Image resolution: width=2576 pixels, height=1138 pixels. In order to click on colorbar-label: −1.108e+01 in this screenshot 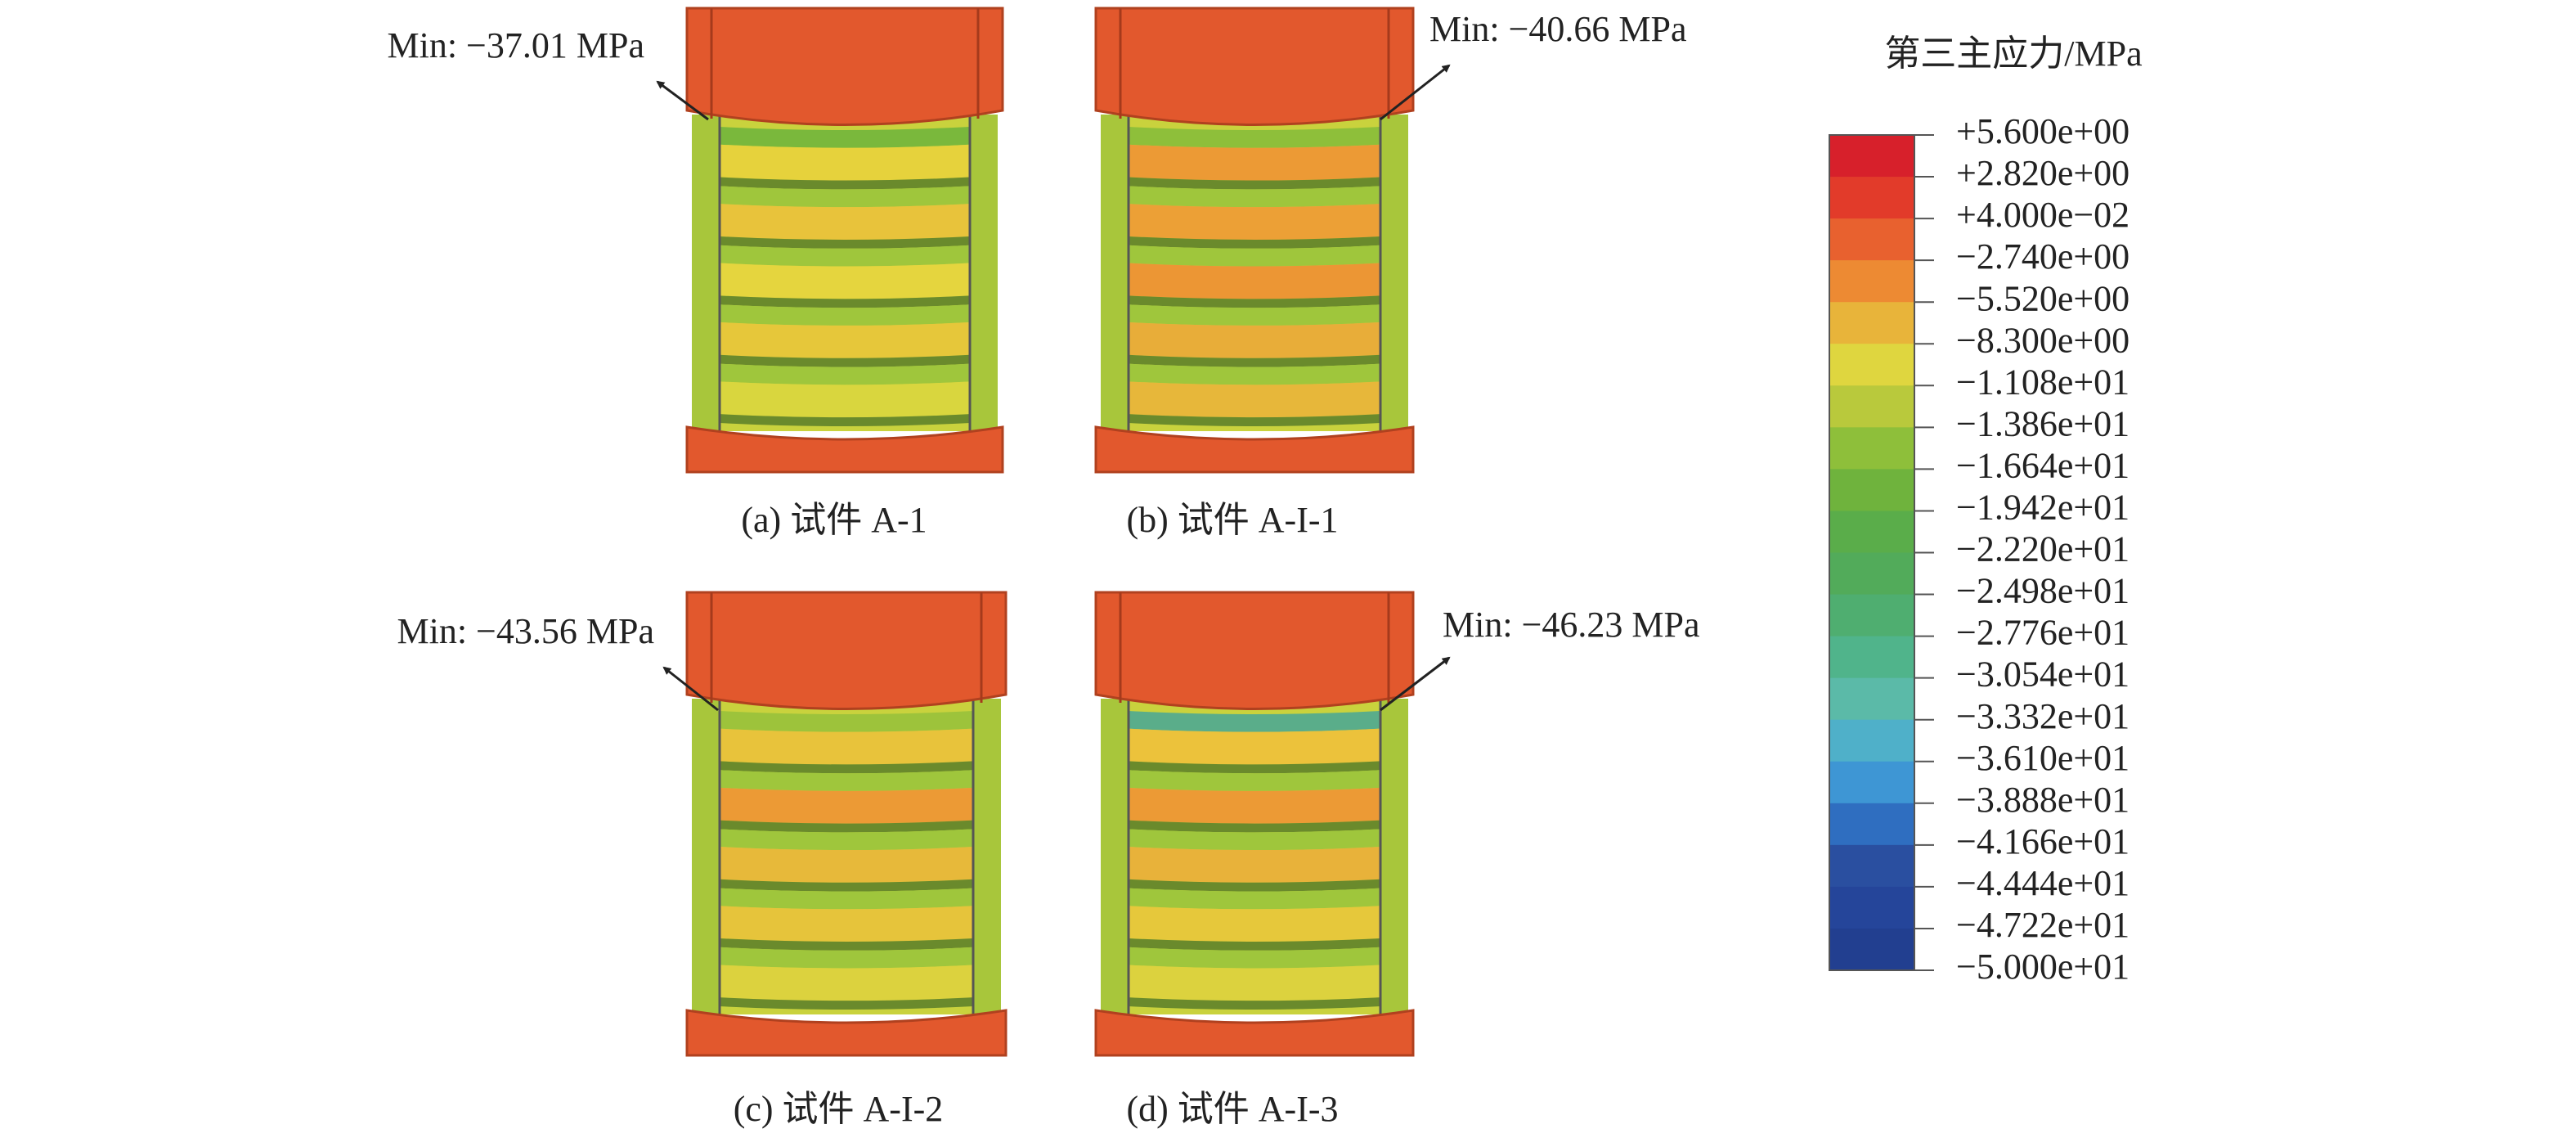, I will do `click(2042, 382)`.